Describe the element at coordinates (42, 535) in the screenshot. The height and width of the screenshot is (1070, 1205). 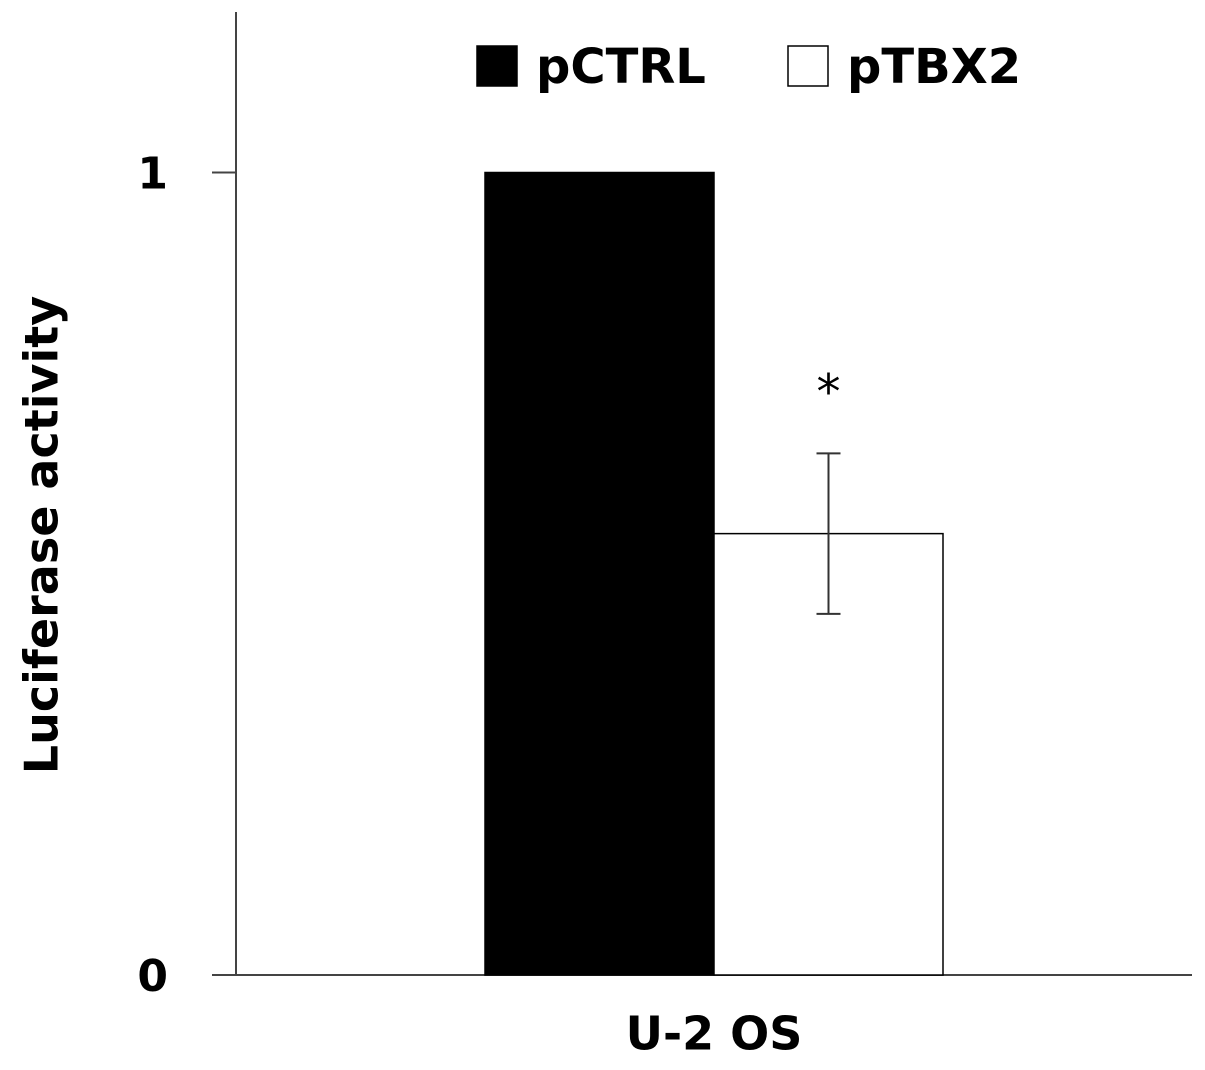
I see `y-axis-label: Luciferase activity` at that location.